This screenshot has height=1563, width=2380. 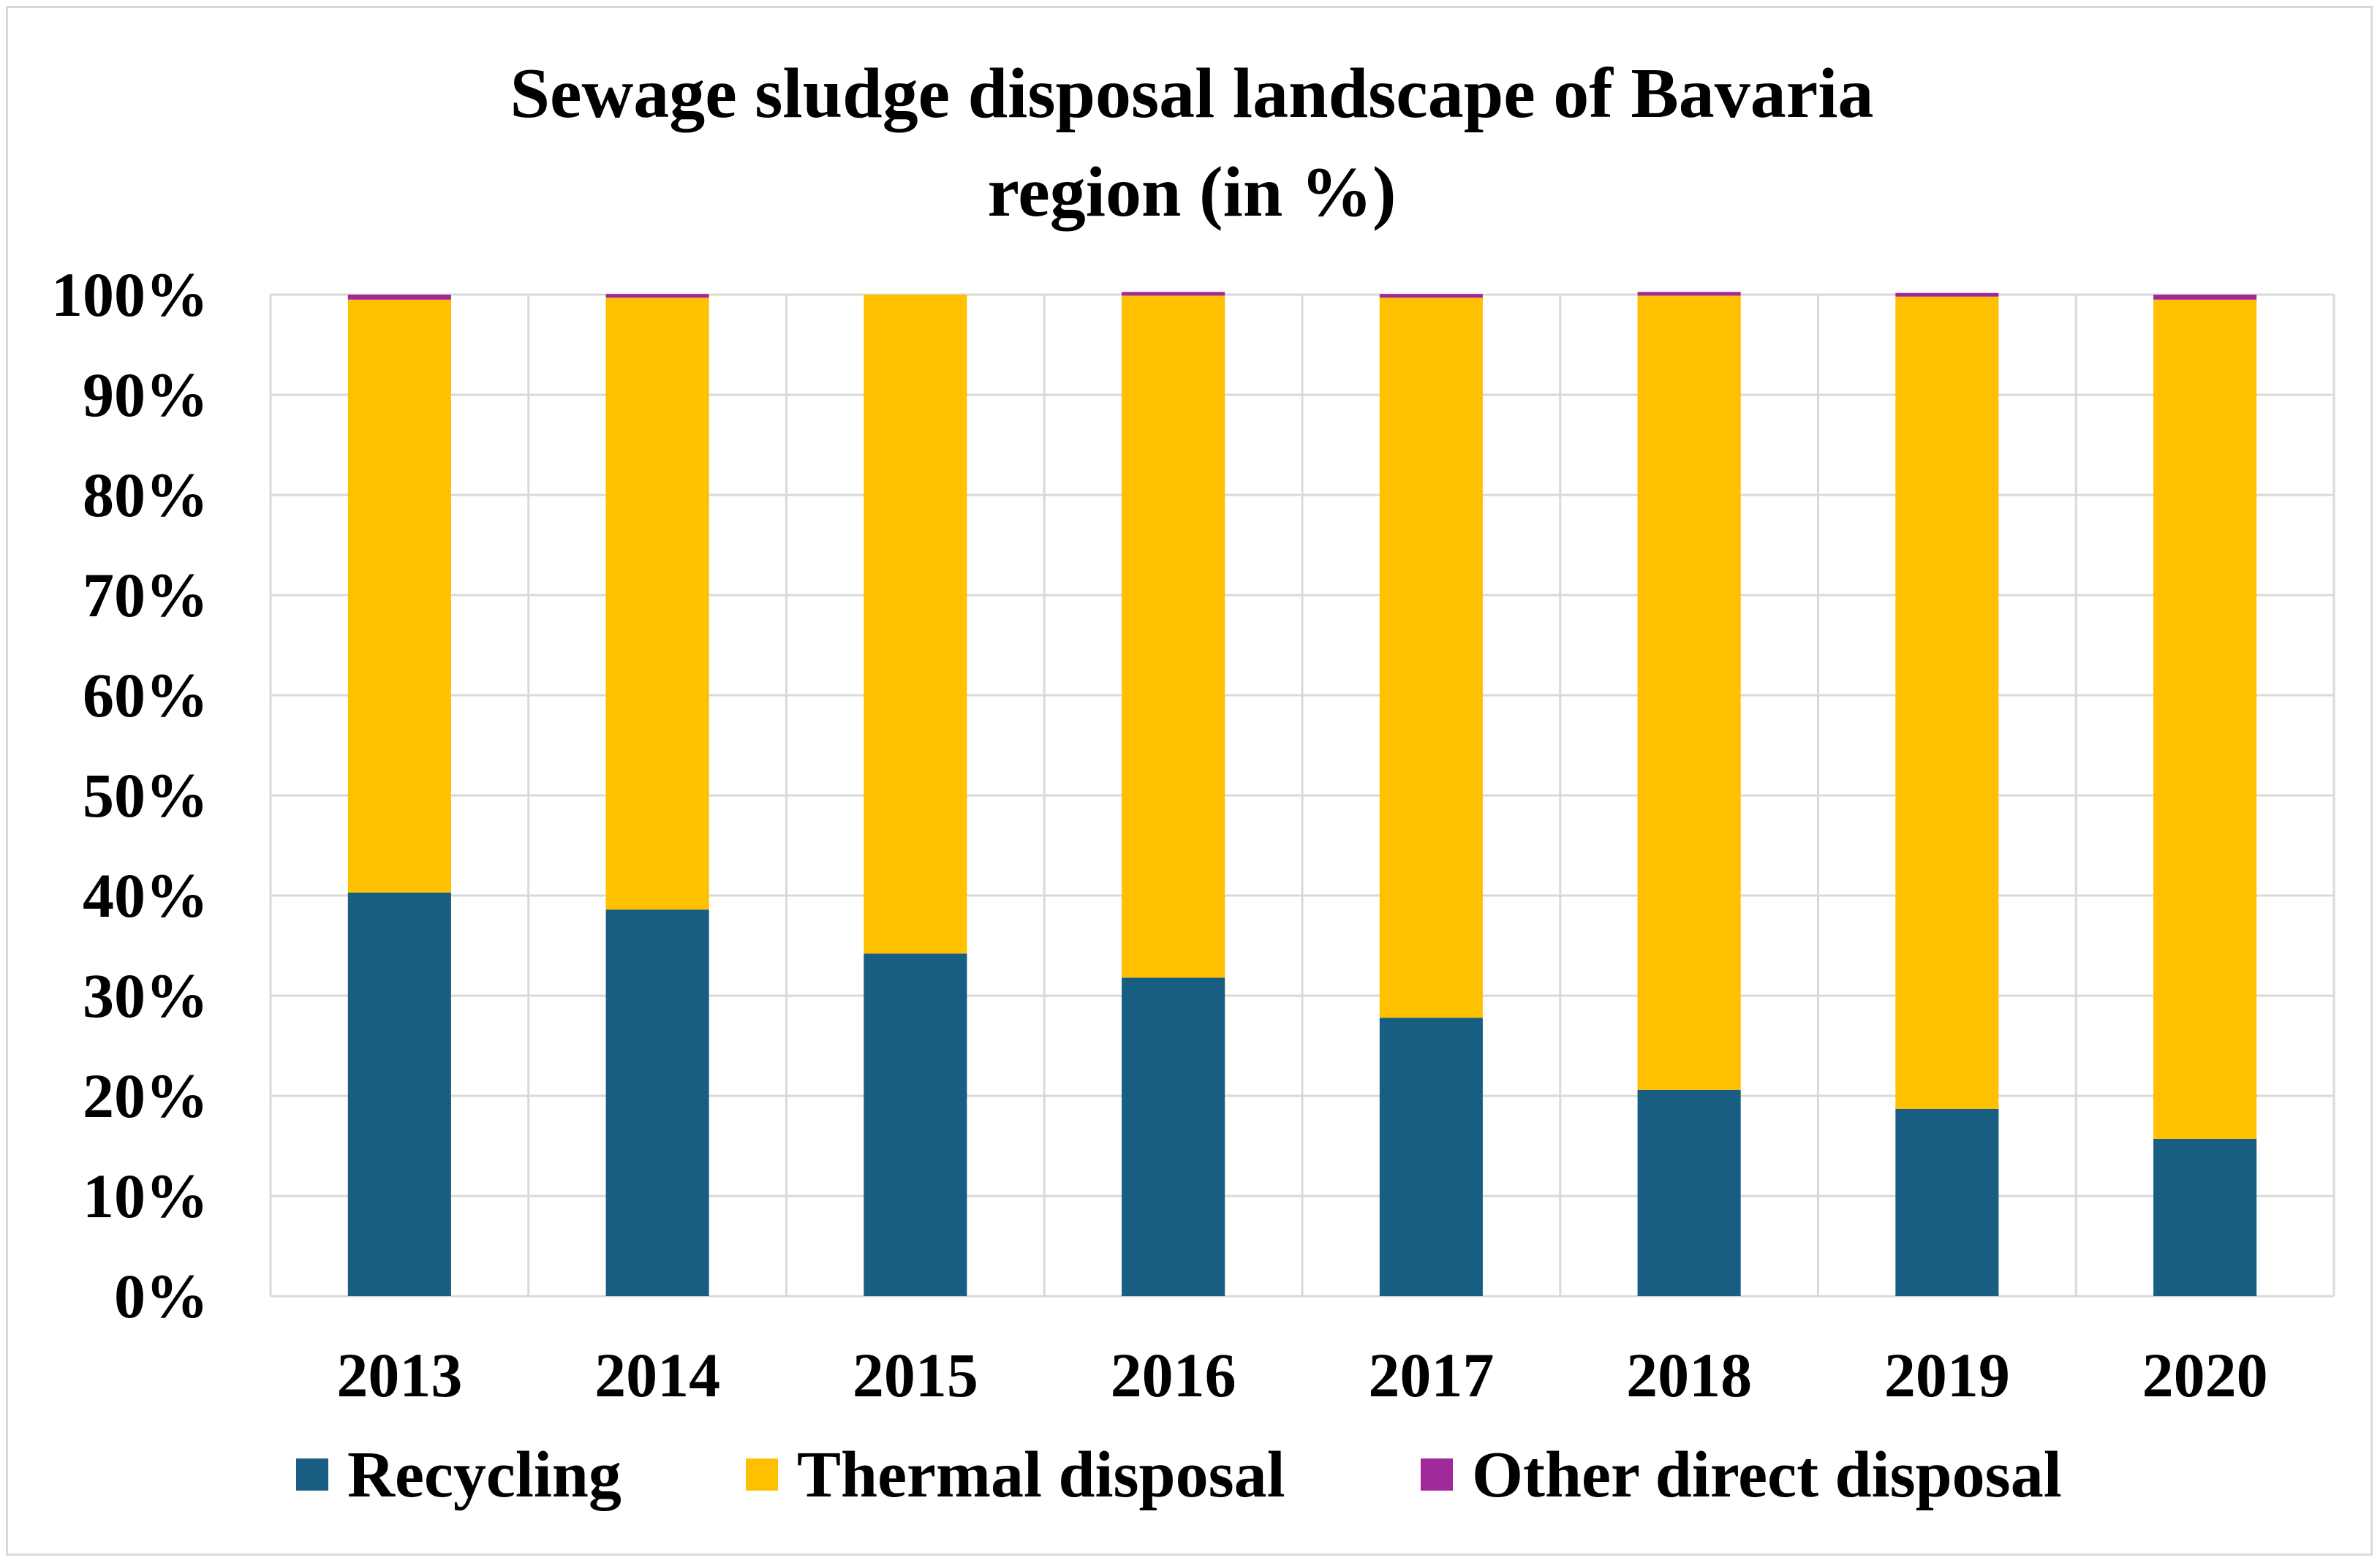 What do you see at coordinates (657, 604) in the screenshot?
I see `bar-thermal-disposal-2014` at bounding box center [657, 604].